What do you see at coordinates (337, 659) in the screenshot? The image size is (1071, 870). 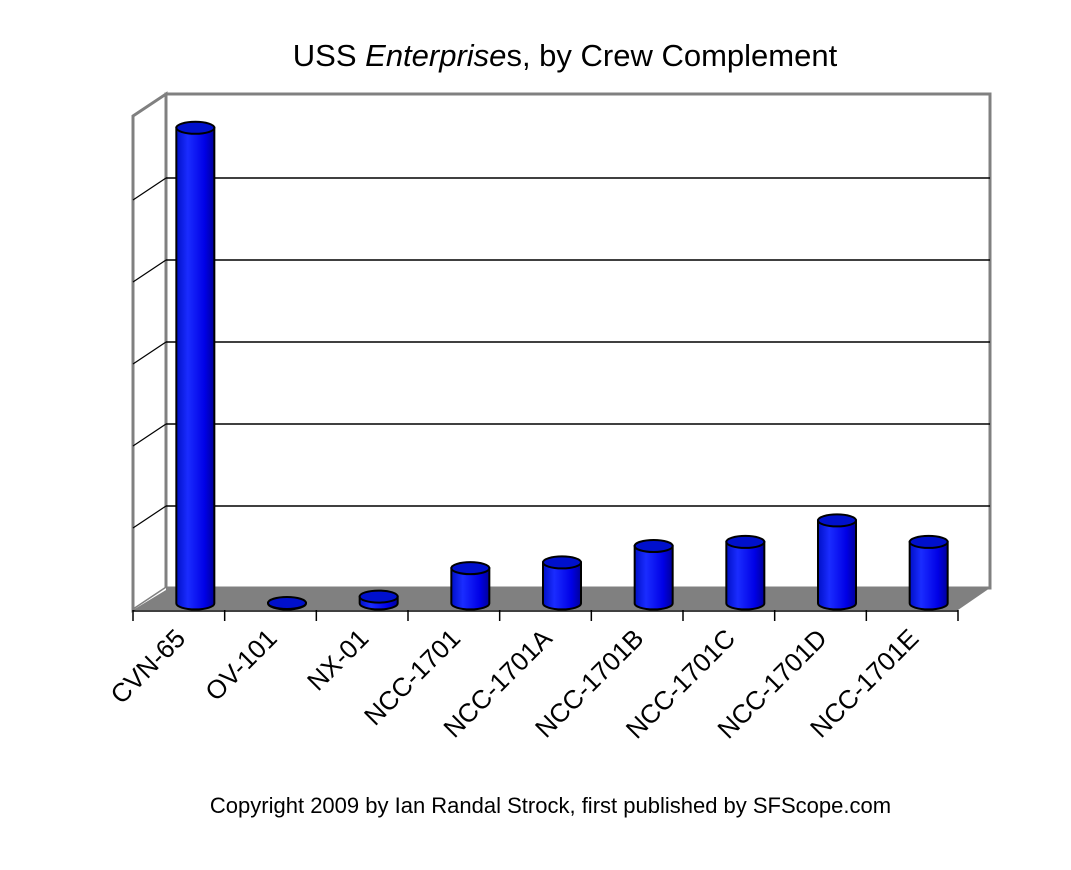 I see `x-tick-label: NX-01` at bounding box center [337, 659].